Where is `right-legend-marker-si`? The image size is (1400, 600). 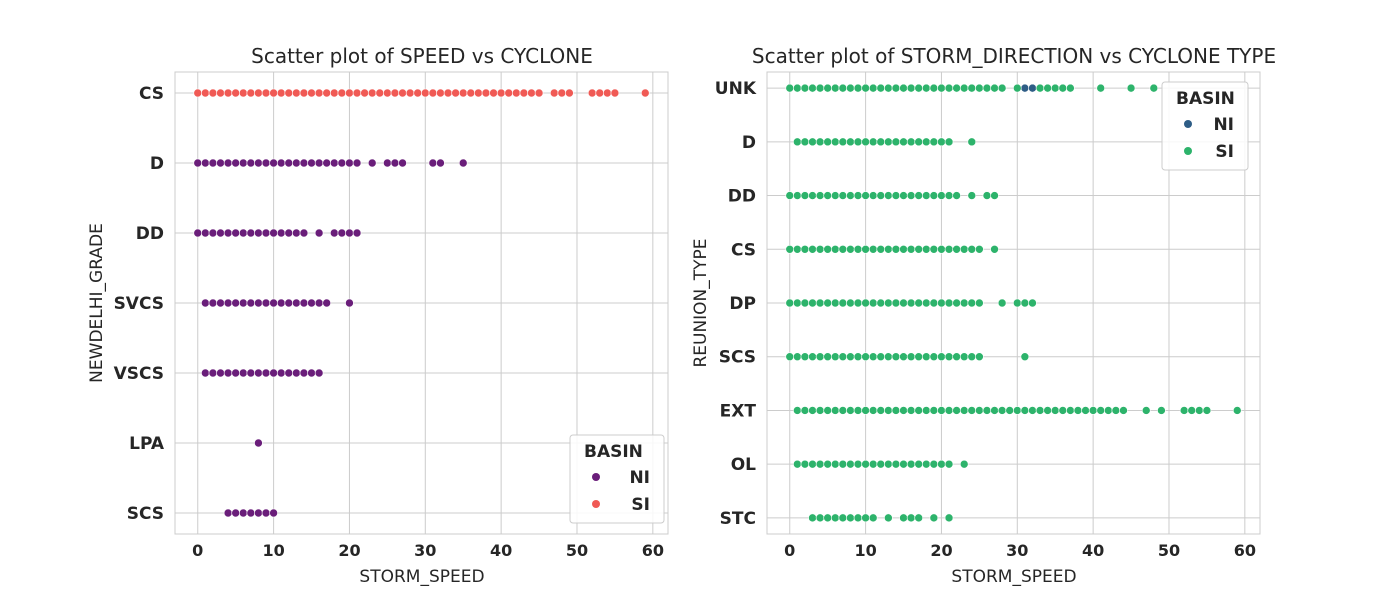
right-legend-marker-si is located at coordinates (1188, 151).